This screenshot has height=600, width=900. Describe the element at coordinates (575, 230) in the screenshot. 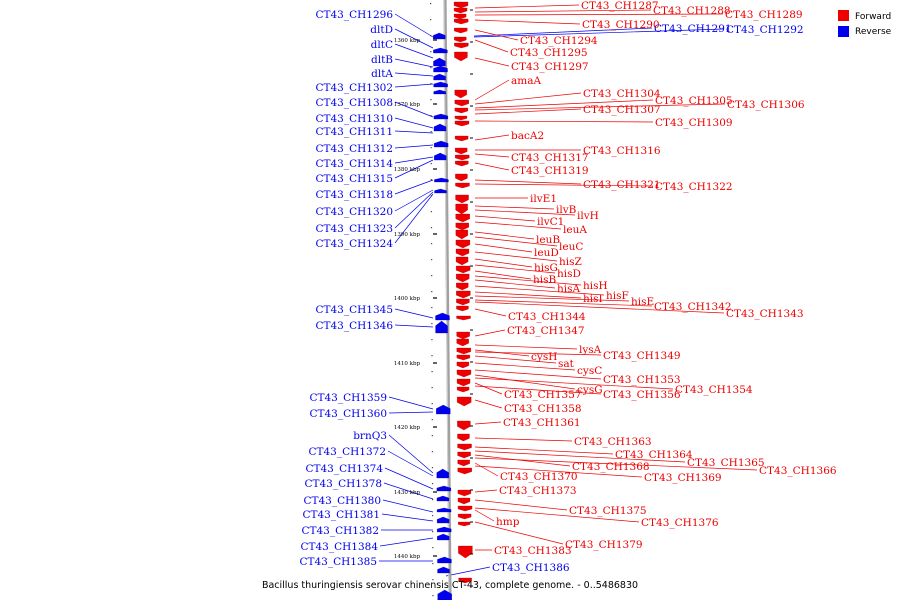

I see `gene-label-forward: leuA` at that location.